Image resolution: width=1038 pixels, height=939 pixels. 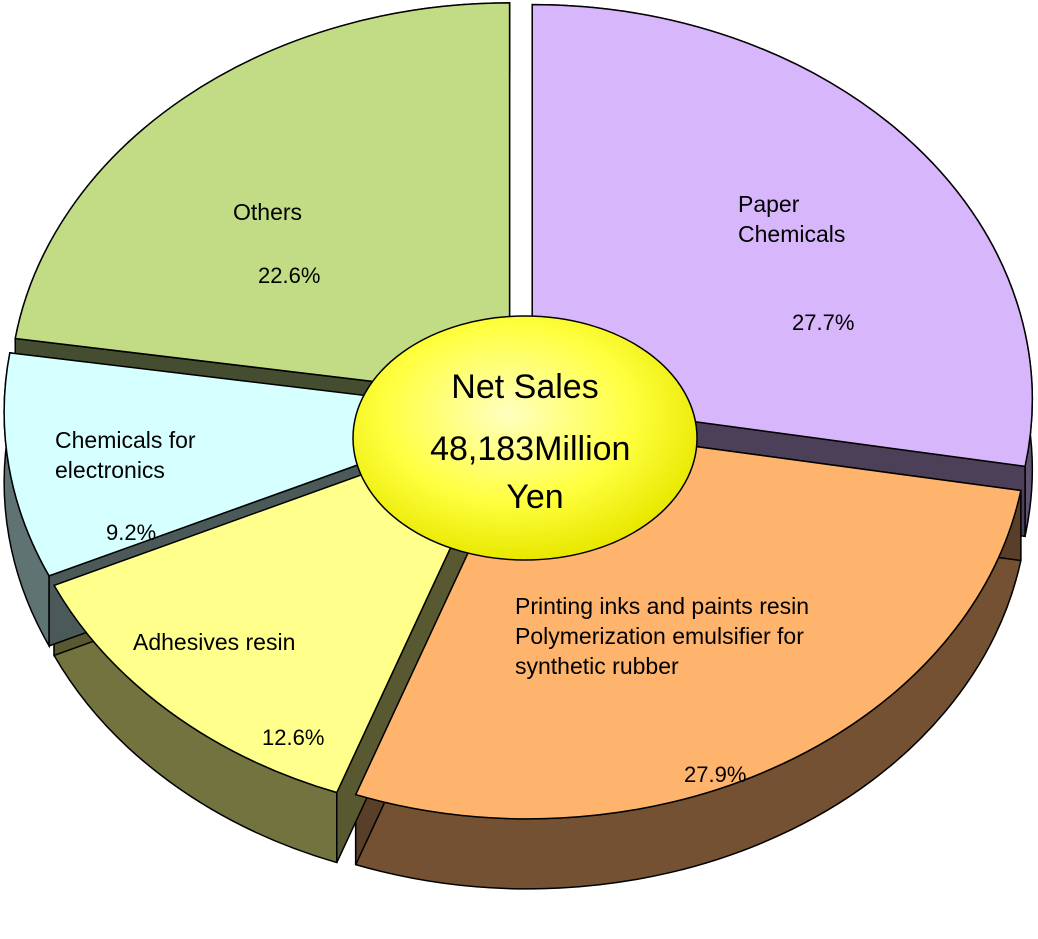 What do you see at coordinates (128, 455) in the screenshot?
I see `slice-label: Chemicals for electronics` at bounding box center [128, 455].